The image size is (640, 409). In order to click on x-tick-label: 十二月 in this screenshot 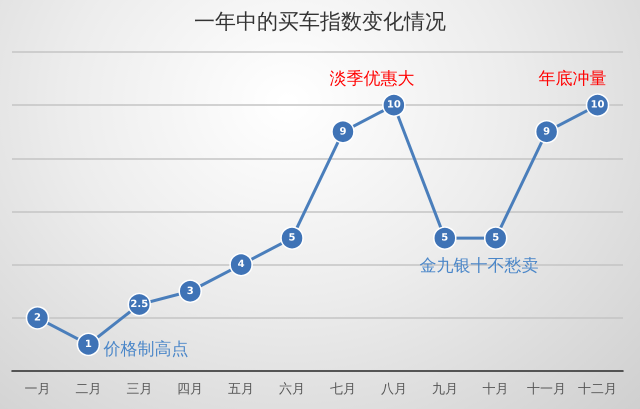, I will do `click(598, 389)`.